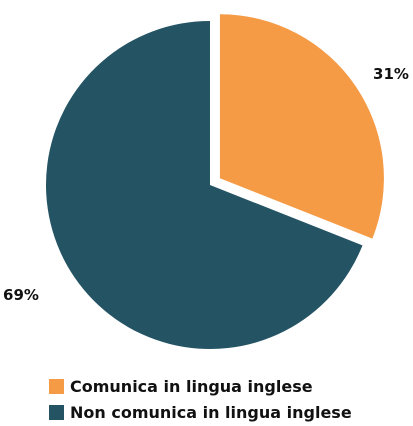  I want to click on legend-item-non-comunica: Non comunica in lingua inglese, so click(231, 412).